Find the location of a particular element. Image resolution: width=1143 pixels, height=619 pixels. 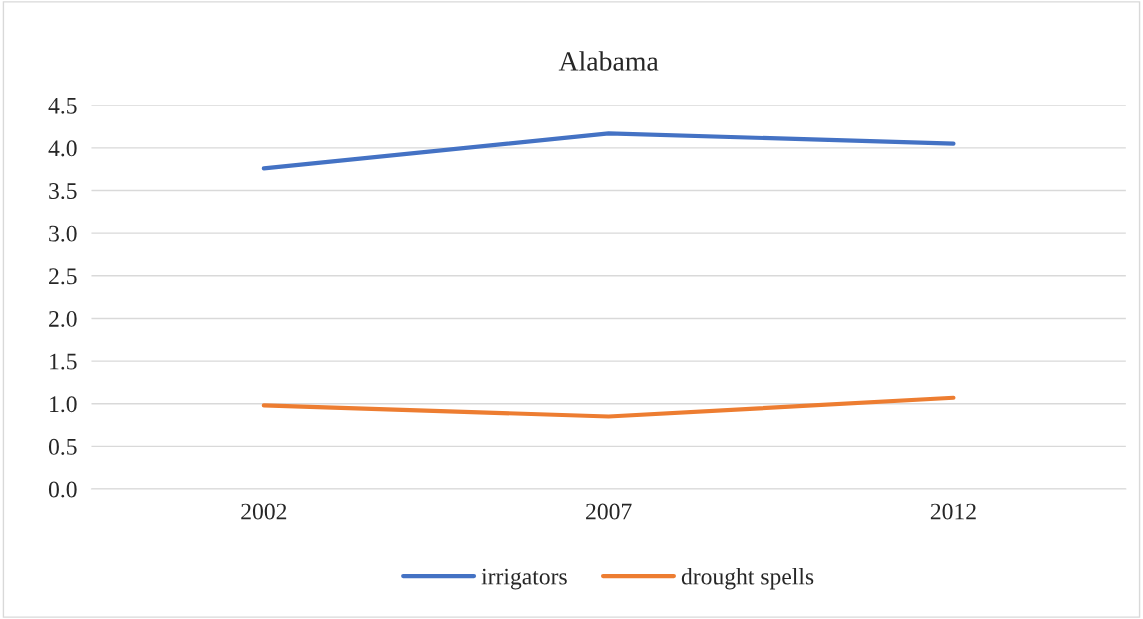

y-tick-label: 0.0 is located at coordinates (62, 489).